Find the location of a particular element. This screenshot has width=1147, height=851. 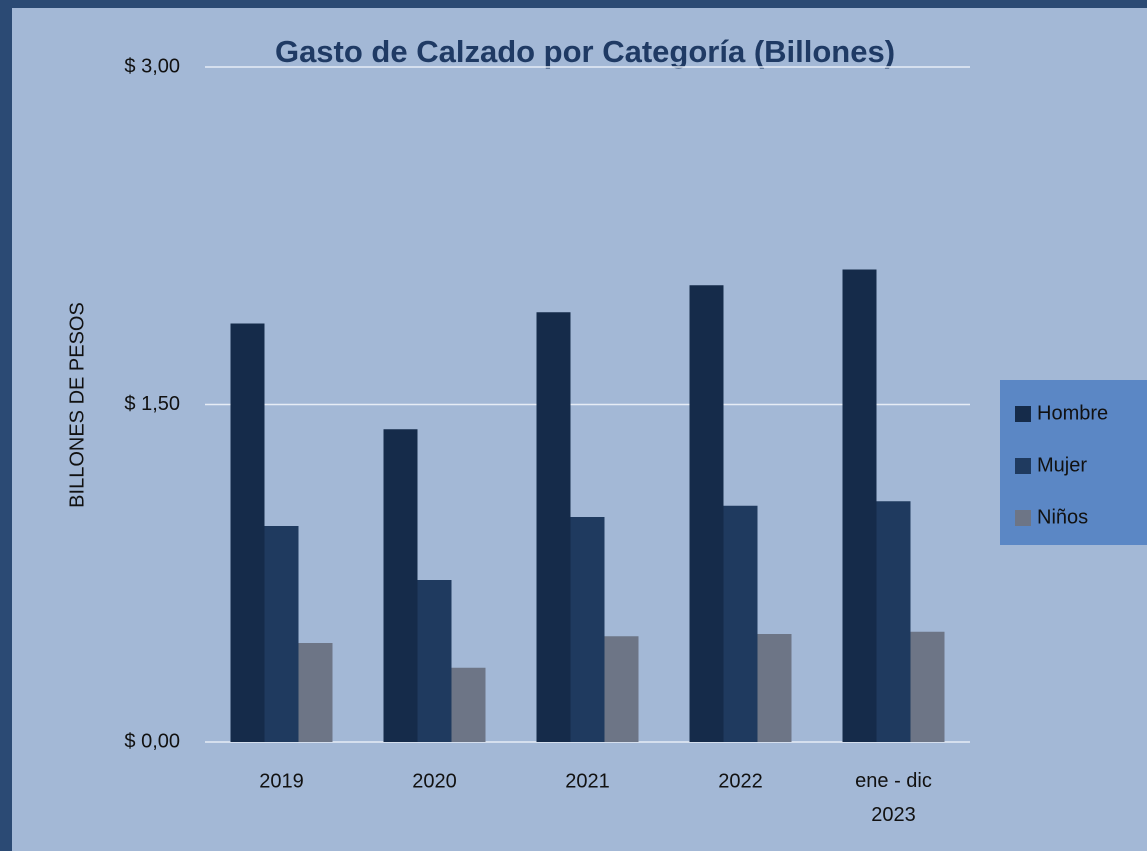

x-tick-label: 2019 is located at coordinates (281, 781).